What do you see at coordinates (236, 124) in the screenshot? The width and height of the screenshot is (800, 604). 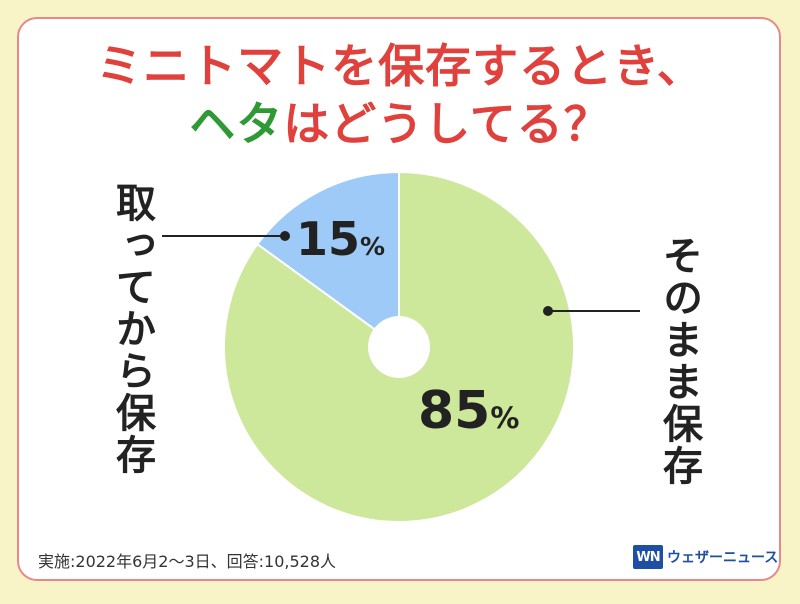 I see `title-highlight: ヘタ` at bounding box center [236, 124].